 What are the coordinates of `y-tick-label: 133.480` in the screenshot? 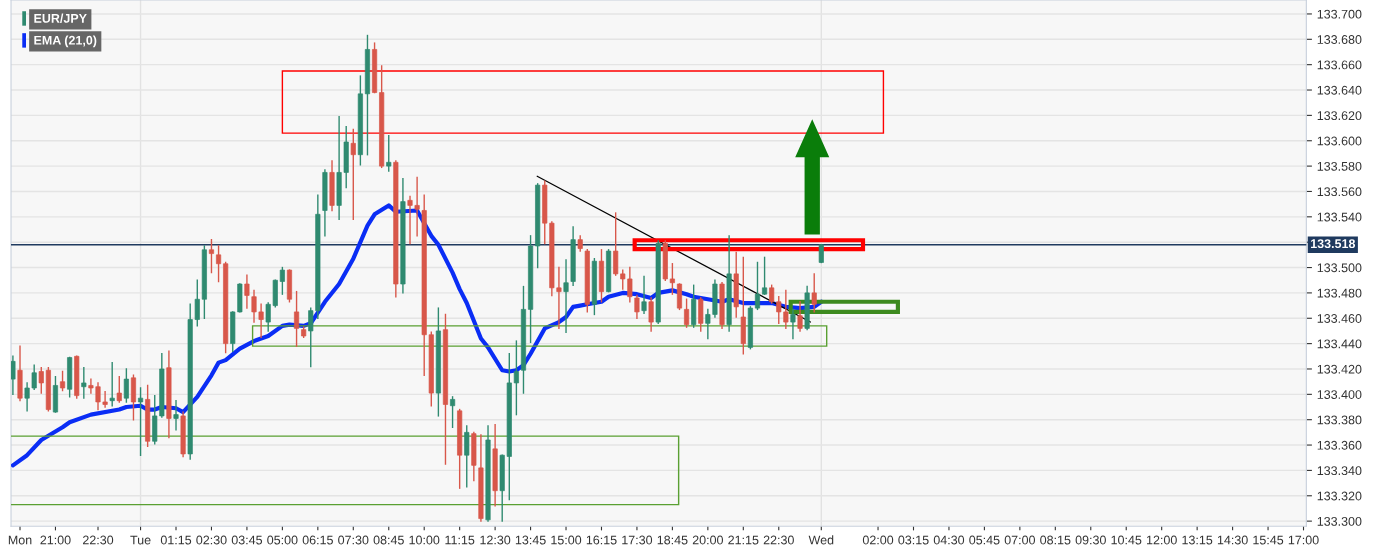 It's located at (1339, 293).